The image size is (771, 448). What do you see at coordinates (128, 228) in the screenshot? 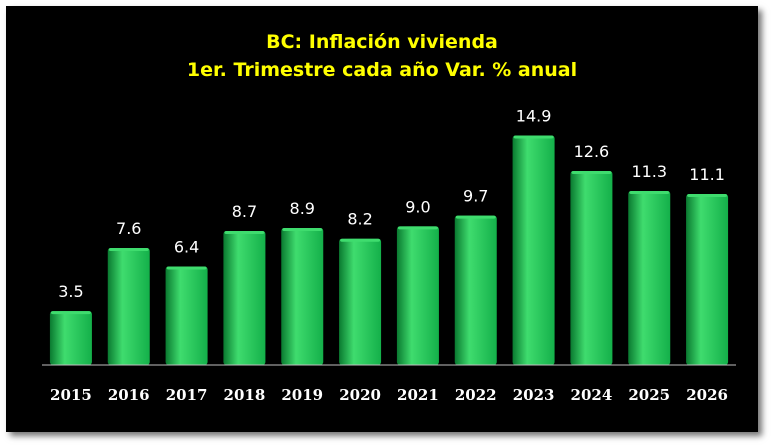
I see `data-label-2016: 7.6` at bounding box center [128, 228].